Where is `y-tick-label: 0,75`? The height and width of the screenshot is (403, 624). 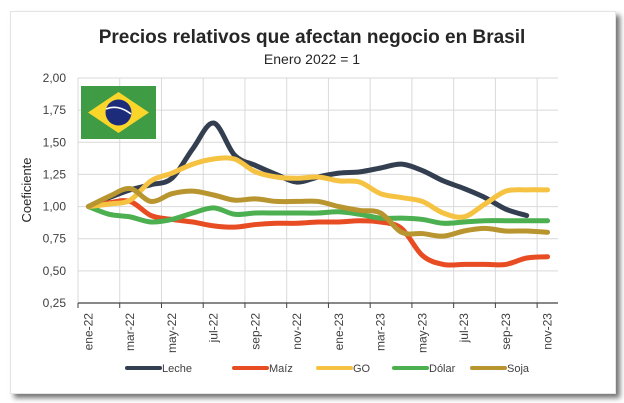 y-tick-label: 0,75 is located at coordinates (55, 239).